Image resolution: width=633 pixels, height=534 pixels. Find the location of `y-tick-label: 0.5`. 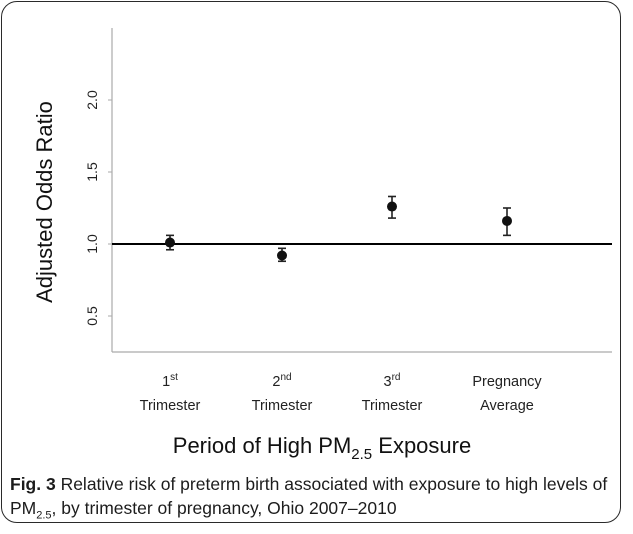

y-tick-label: 0.5 is located at coordinates (92, 316).